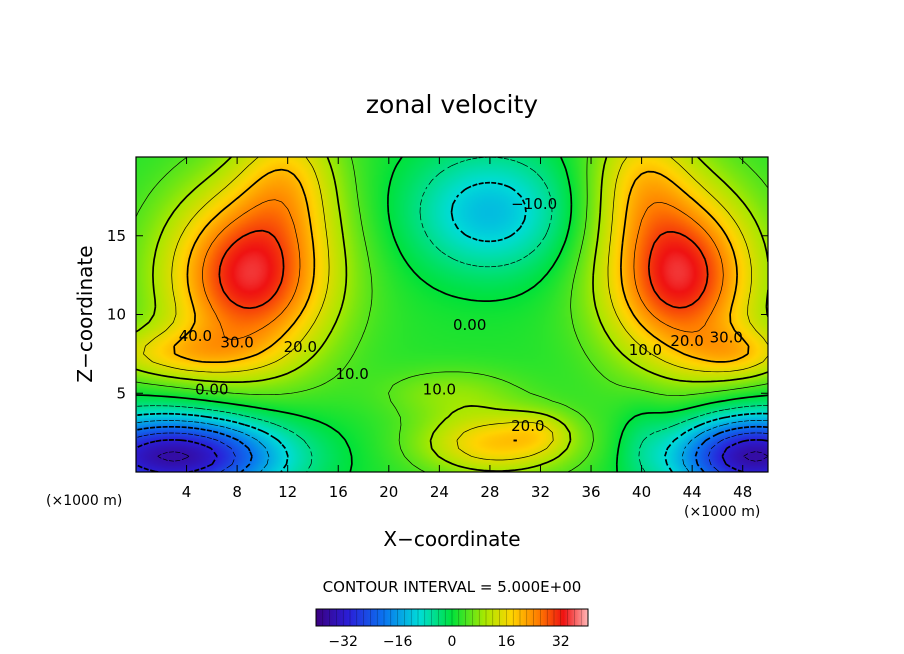 Image resolution: width=904 pixels, height=654 pixels. What do you see at coordinates (287, 492) in the screenshot?
I see `x-tick-label: 12` at bounding box center [287, 492].